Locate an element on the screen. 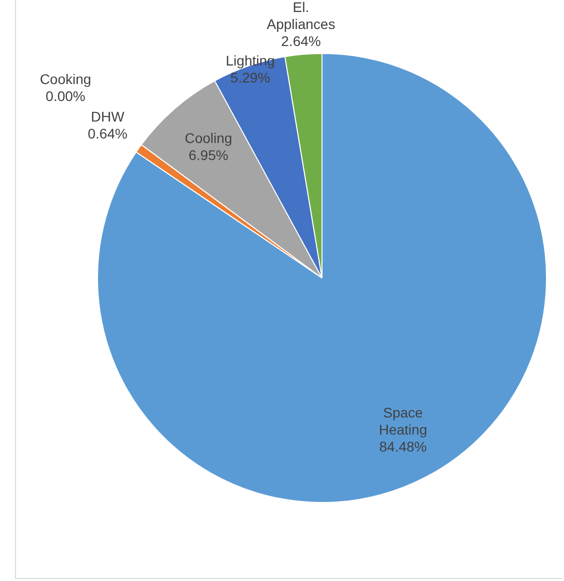 This screenshot has width=564, height=581. slice-label: El. Appliances is located at coordinates (301, 16).